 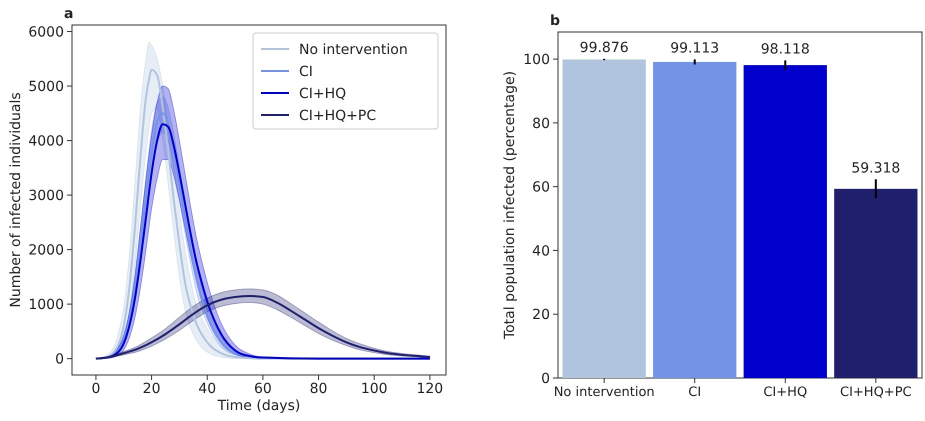 I want to click on x-tick-label: 20, so click(x=151, y=389).